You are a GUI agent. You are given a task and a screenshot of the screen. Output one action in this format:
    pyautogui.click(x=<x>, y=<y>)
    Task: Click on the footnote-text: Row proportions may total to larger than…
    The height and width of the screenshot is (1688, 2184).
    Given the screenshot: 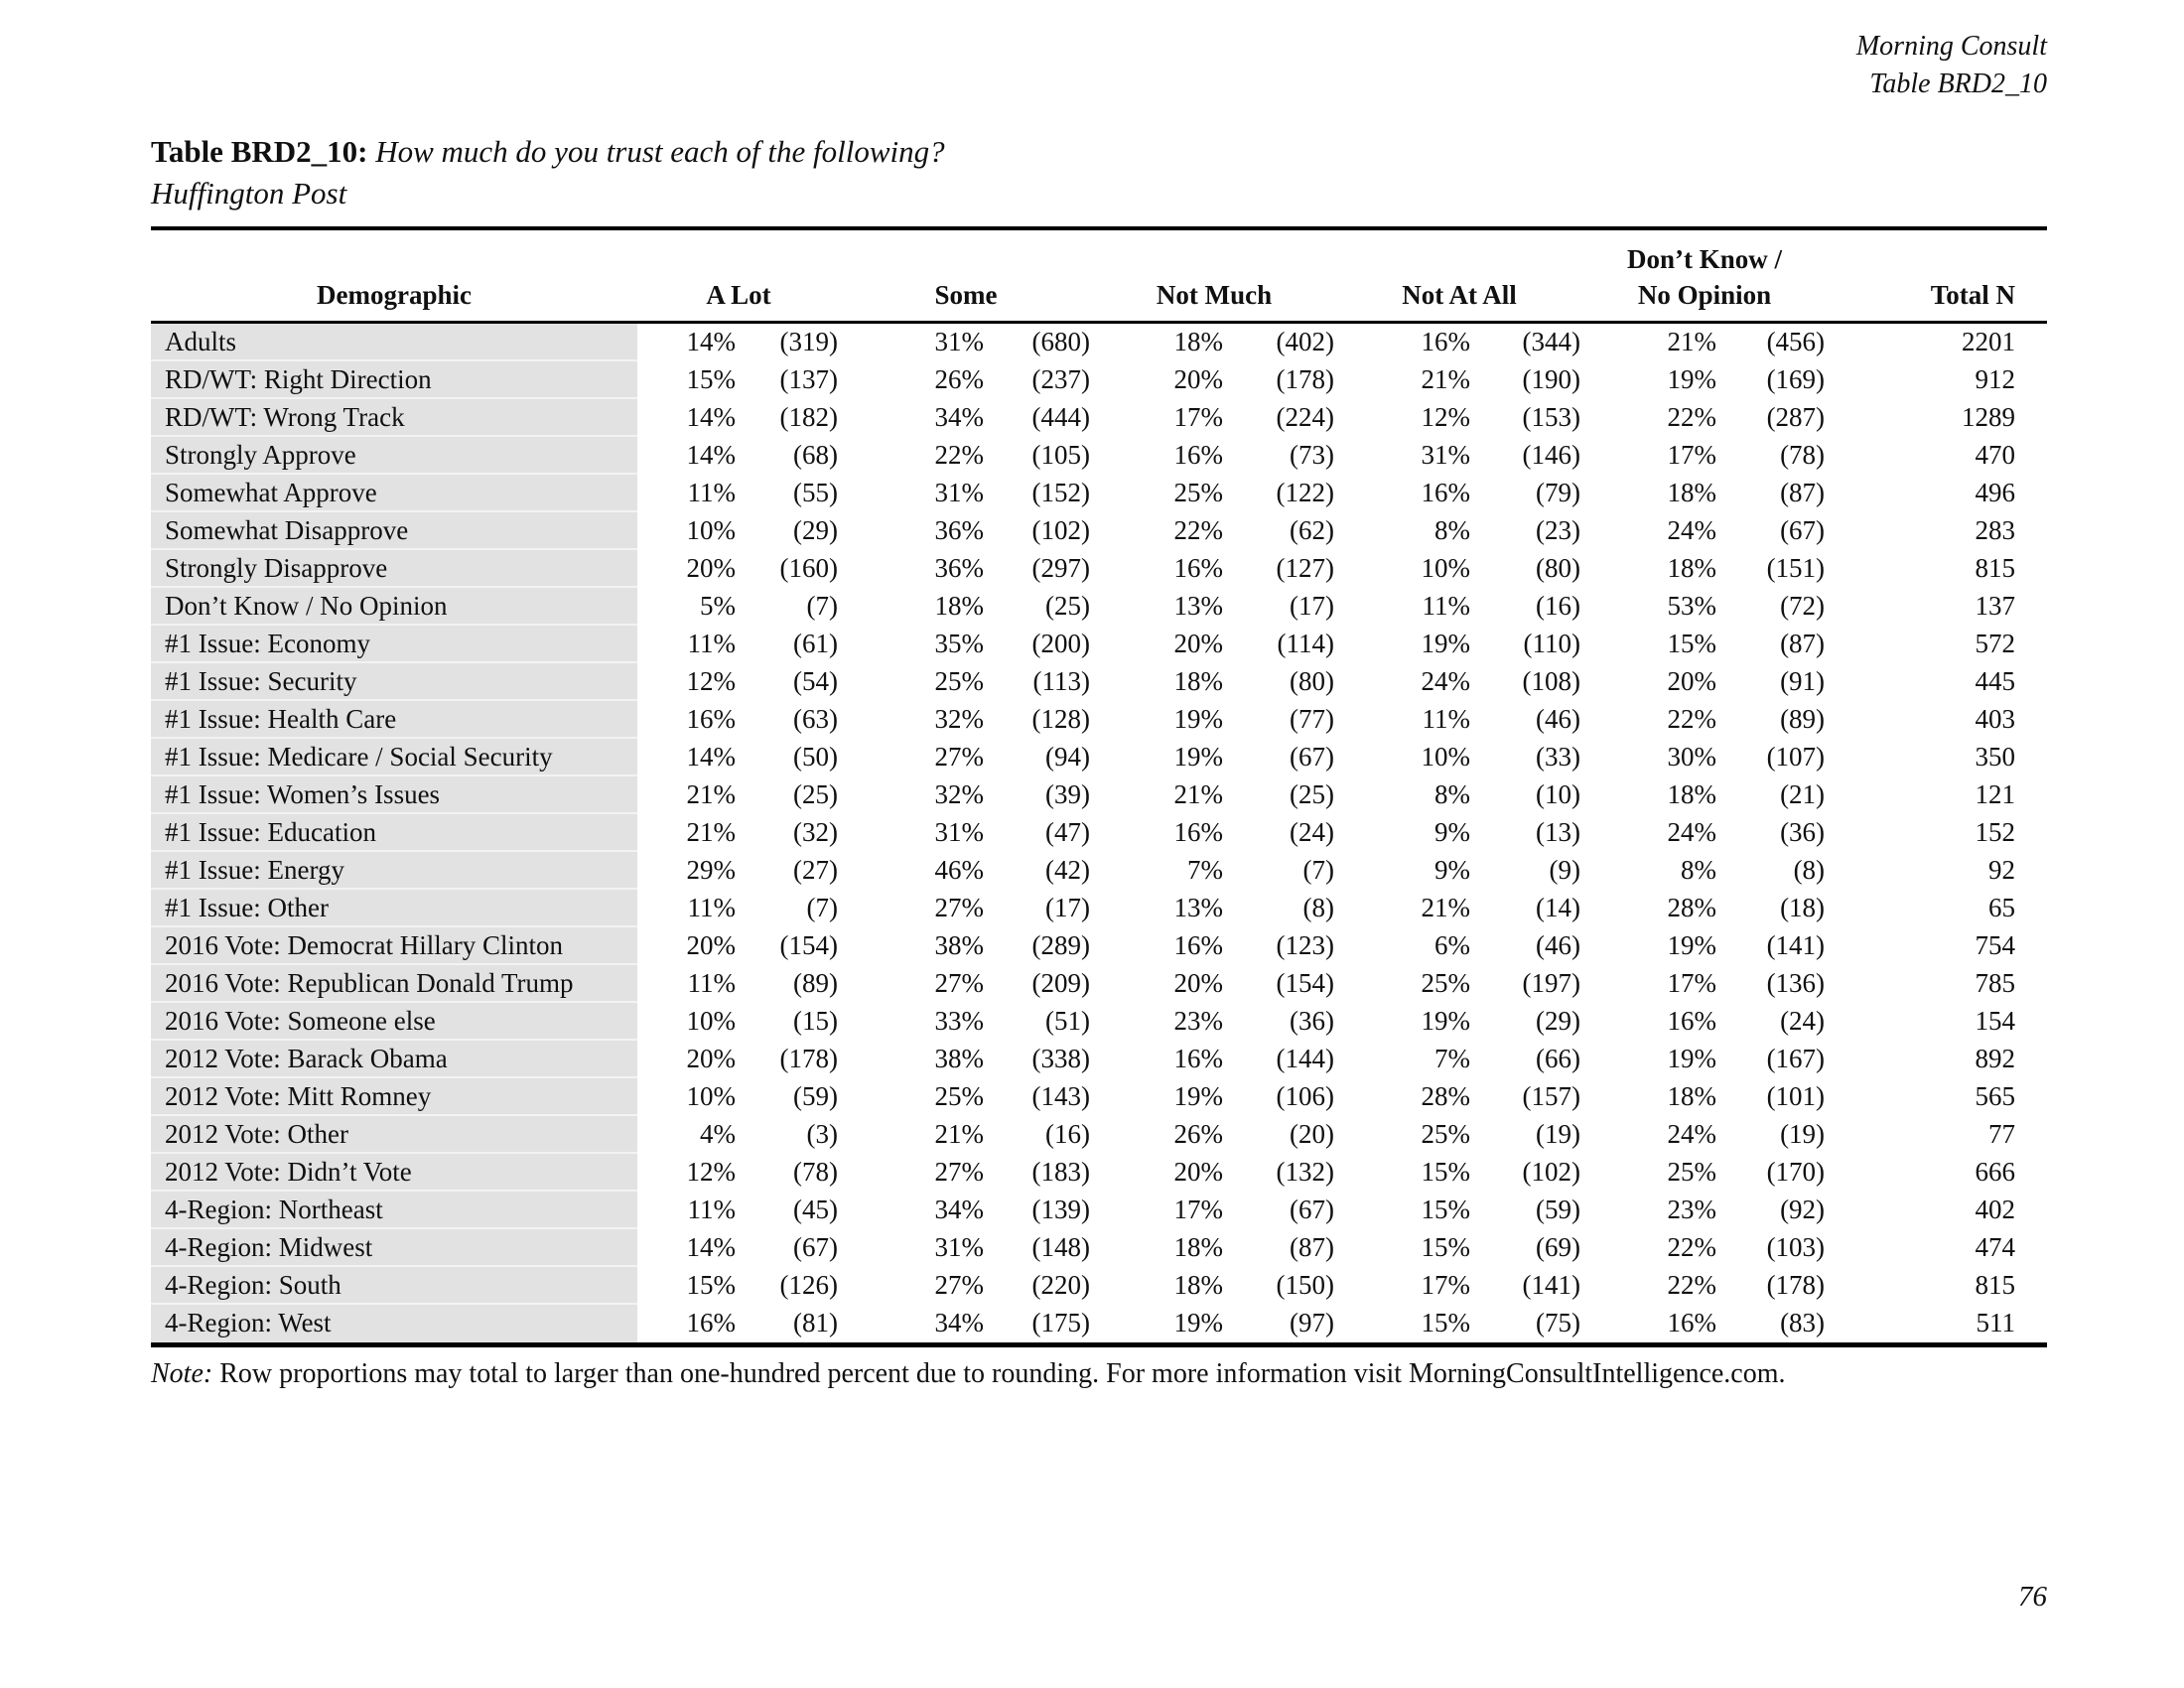 What is the action you would take?
    pyautogui.click(x=1002, y=1373)
    